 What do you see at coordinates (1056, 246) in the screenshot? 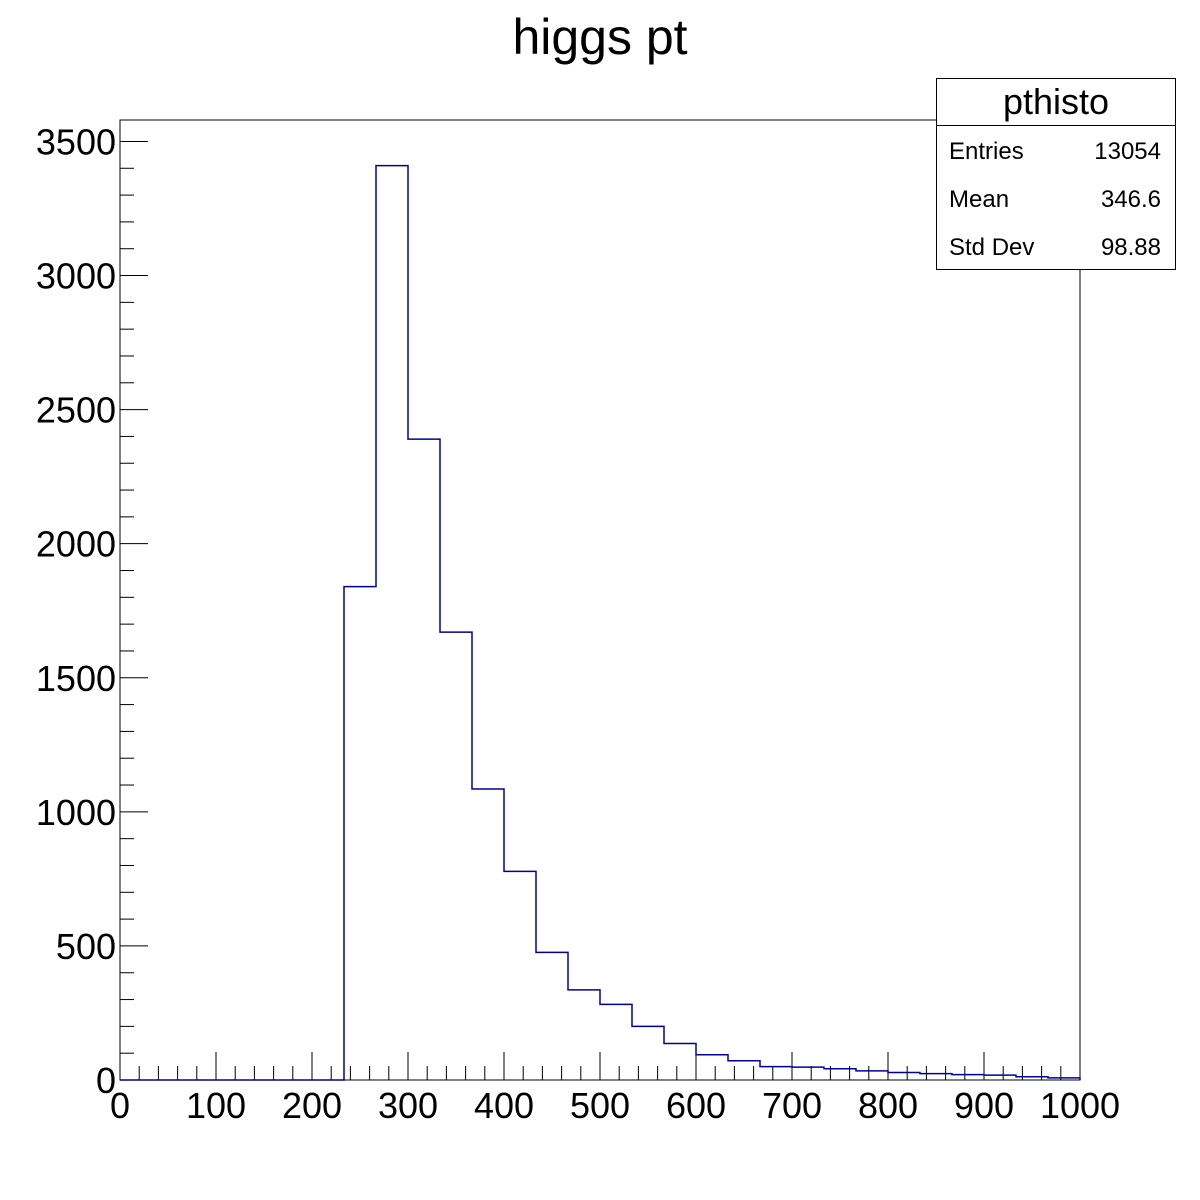
I see `stats-row-stddev: Std Dev 98.88` at bounding box center [1056, 246].